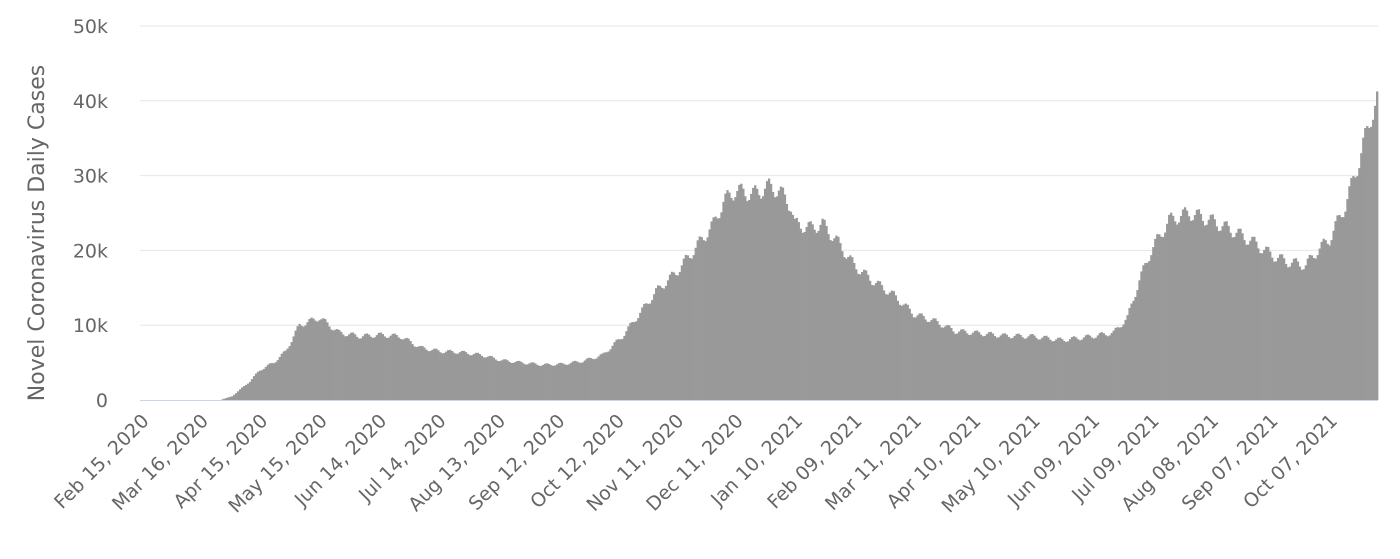 Image resolution: width=1400 pixels, height=559 pixels. Describe the element at coordinates (90, 102) in the screenshot. I see `y-tick-label: 40k` at that location.